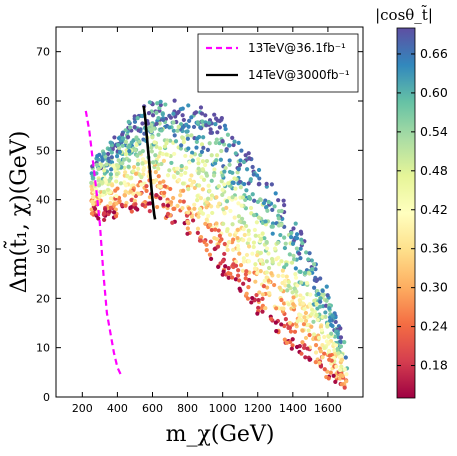 Image resolution: width=457 pixels, height=456 pixels. Describe the element at coordinates (297, 48) in the screenshot. I see `legend-label-13tev: 13TeV@36.1fb⁻¹` at that location.